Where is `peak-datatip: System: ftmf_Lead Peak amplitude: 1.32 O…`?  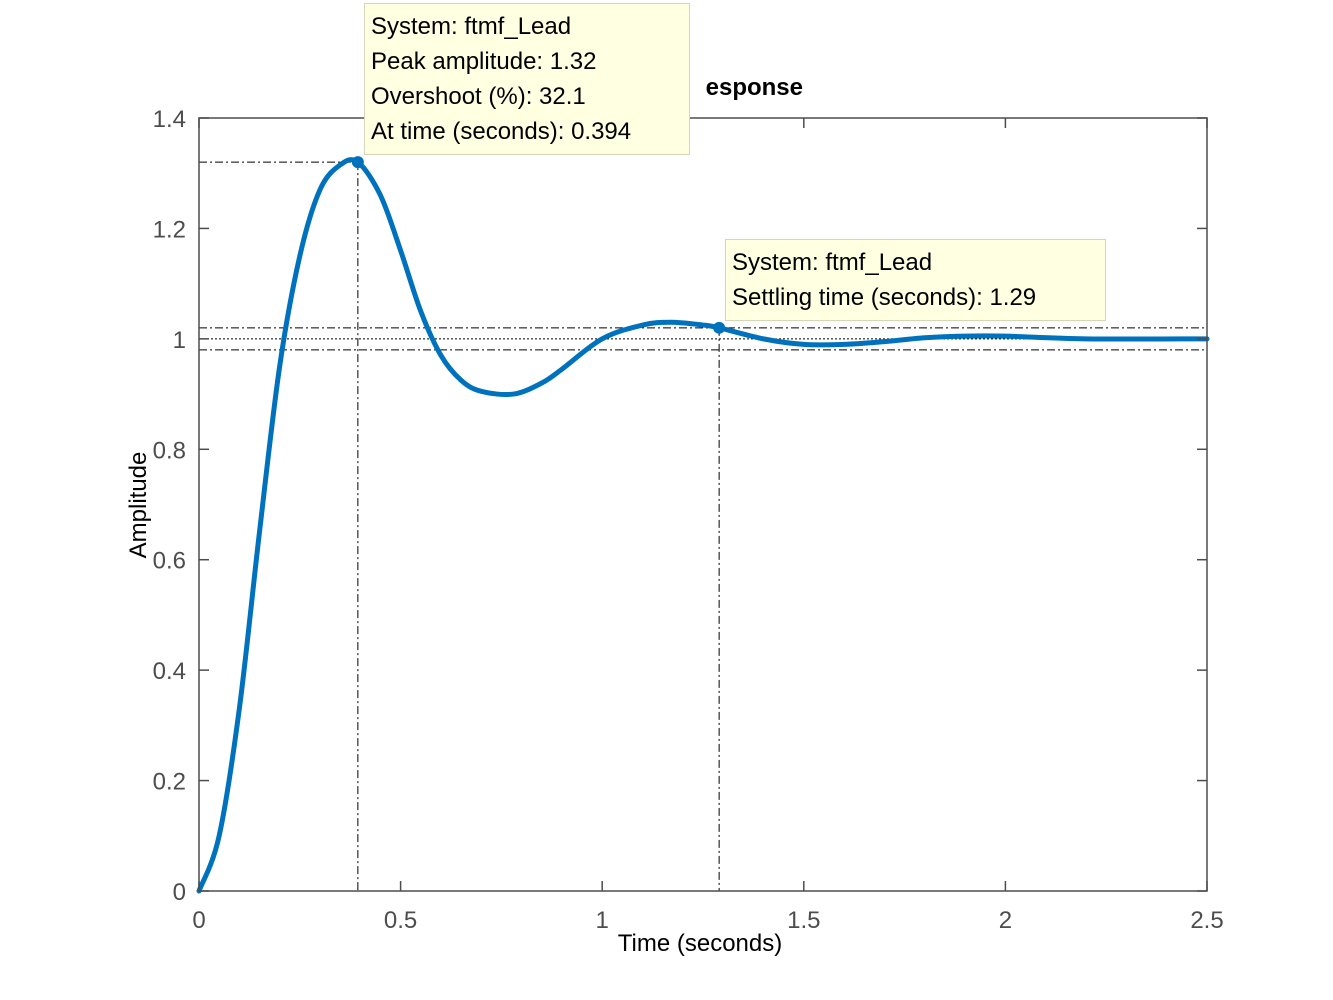
peak-datatip: System: ftmf_Lead Peak amplitude: 1.32 O… is located at coordinates (527, 79).